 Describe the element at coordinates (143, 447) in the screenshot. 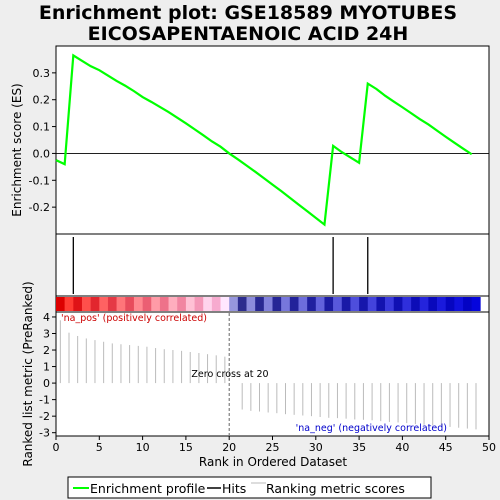

I see `x-tick-label: 10` at that location.